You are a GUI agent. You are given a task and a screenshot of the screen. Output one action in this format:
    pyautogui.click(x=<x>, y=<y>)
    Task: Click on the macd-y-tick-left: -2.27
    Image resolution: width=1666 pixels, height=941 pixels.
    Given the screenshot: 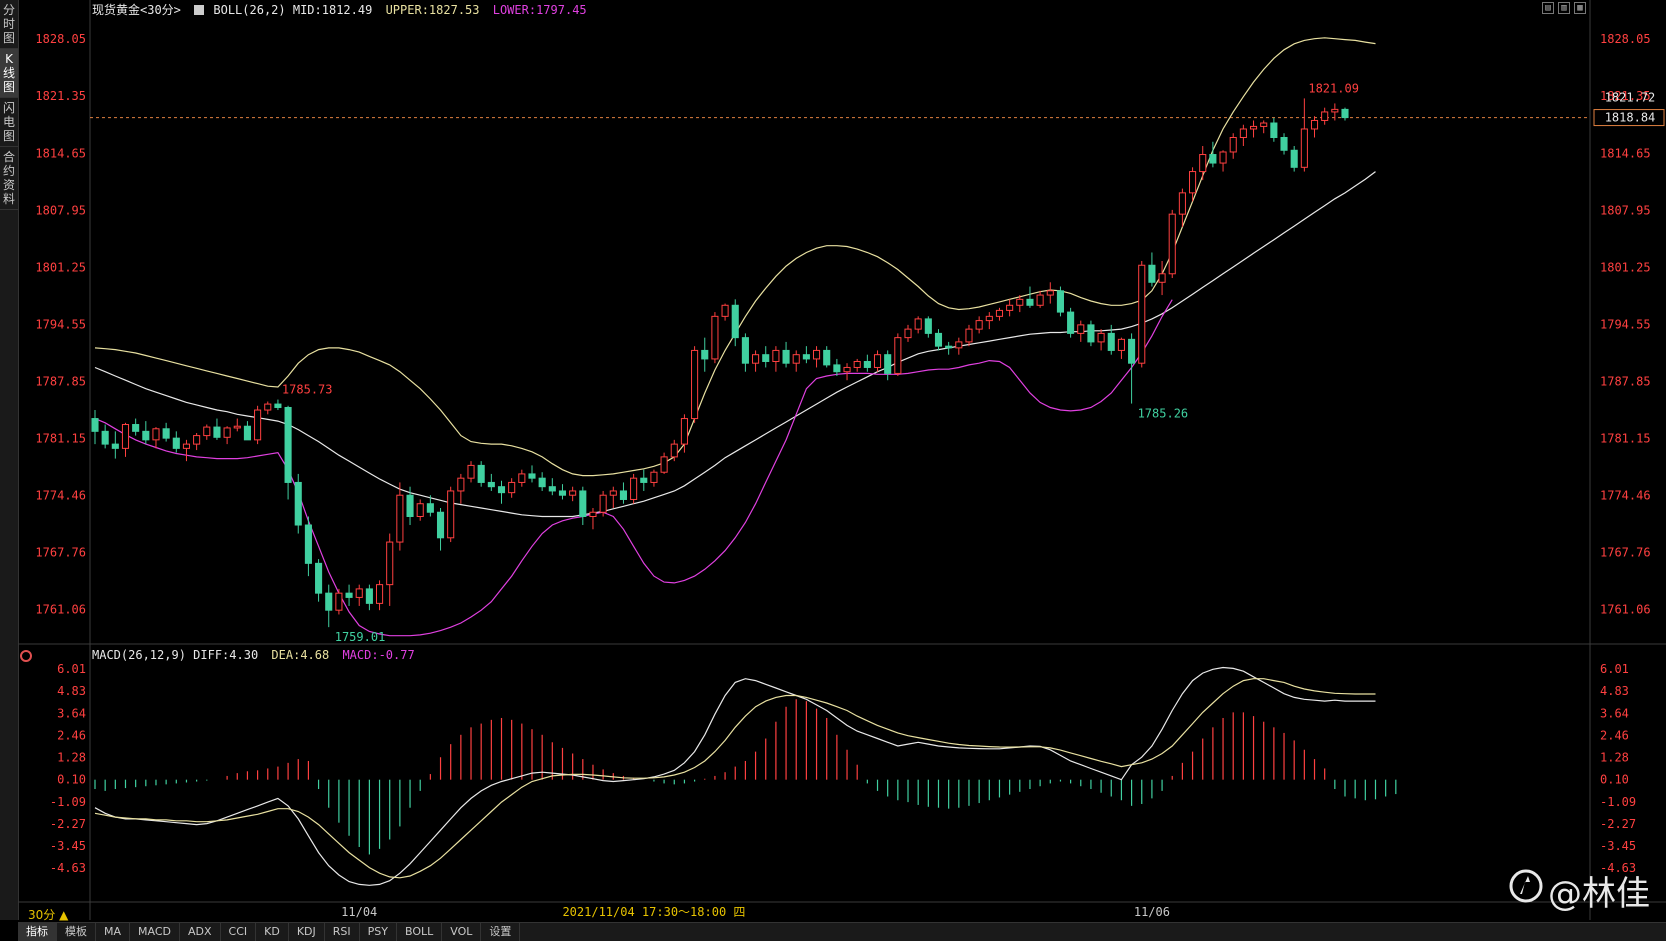 What is the action you would take?
    pyautogui.click(x=68, y=824)
    